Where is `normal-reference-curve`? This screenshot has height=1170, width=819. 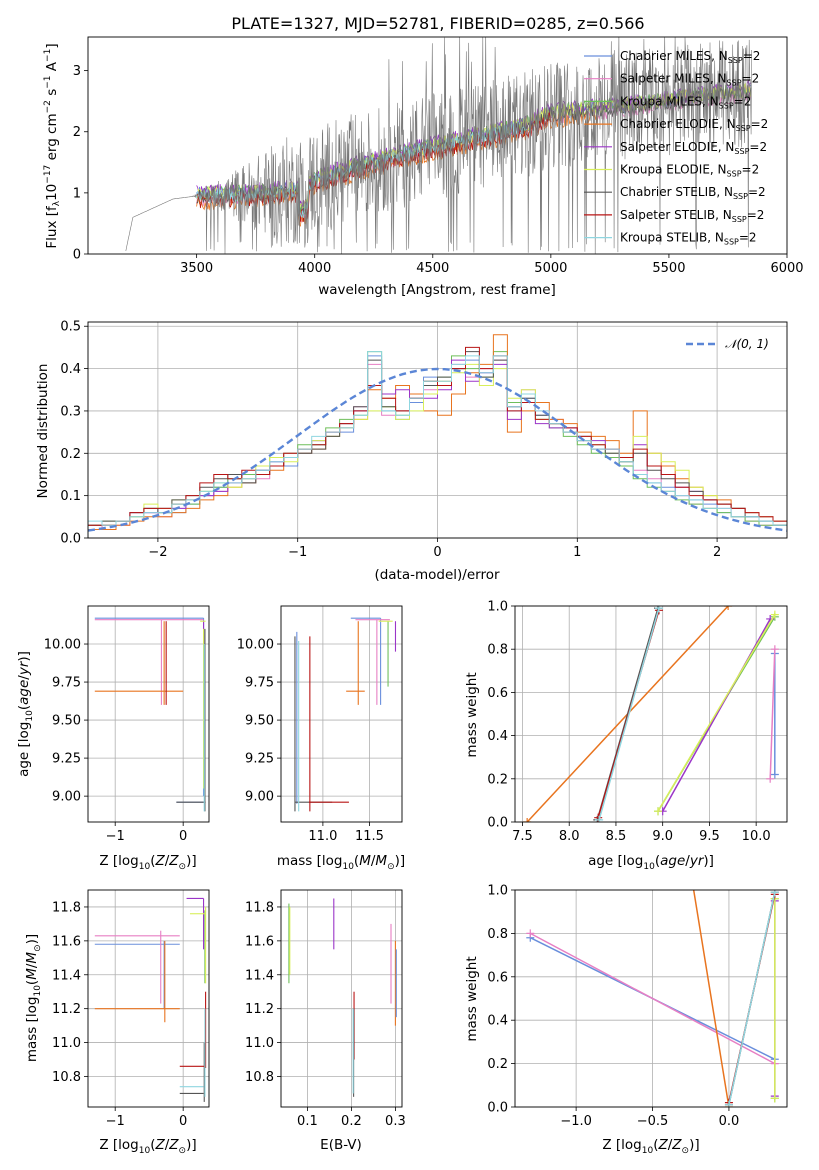
normal-reference-curve is located at coordinates (437, 449).